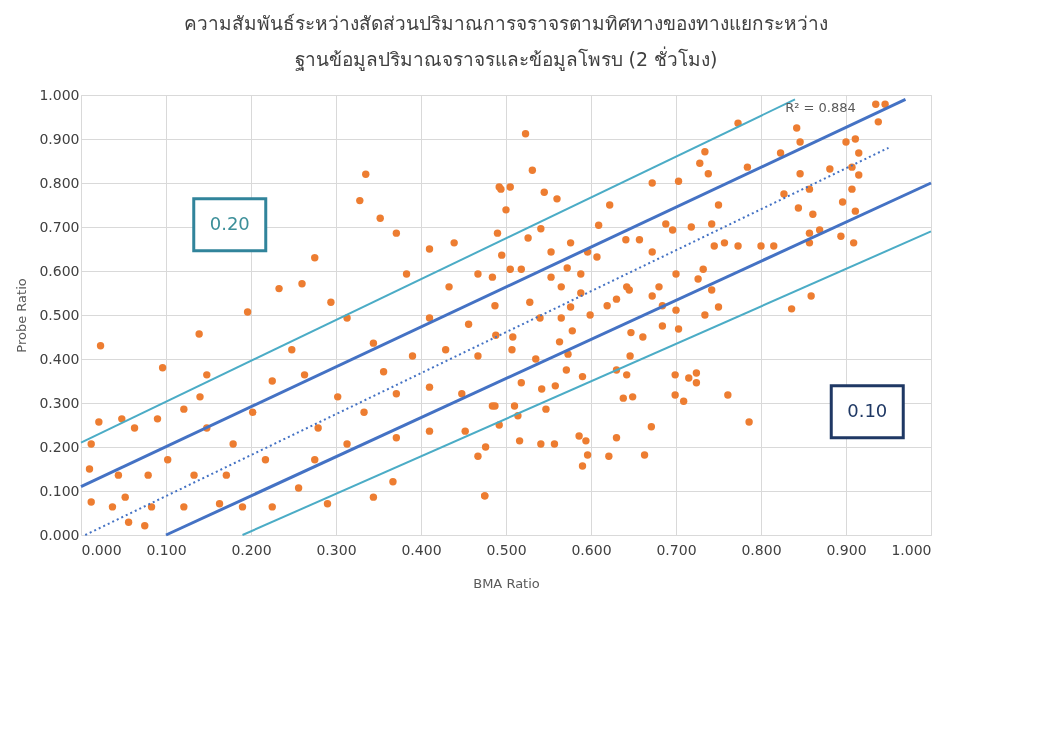  I want to click on x-tick-label: 0.400, so click(421, 549).